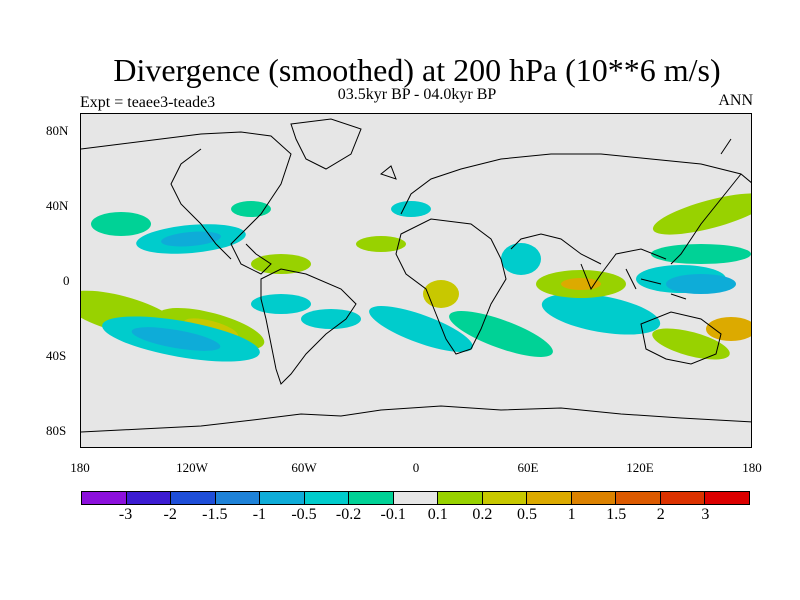 The image size is (800, 600). Describe the element at coordinates (57, 130) in the screenshot. I see `lat-tick-80n: 80N` at that location.